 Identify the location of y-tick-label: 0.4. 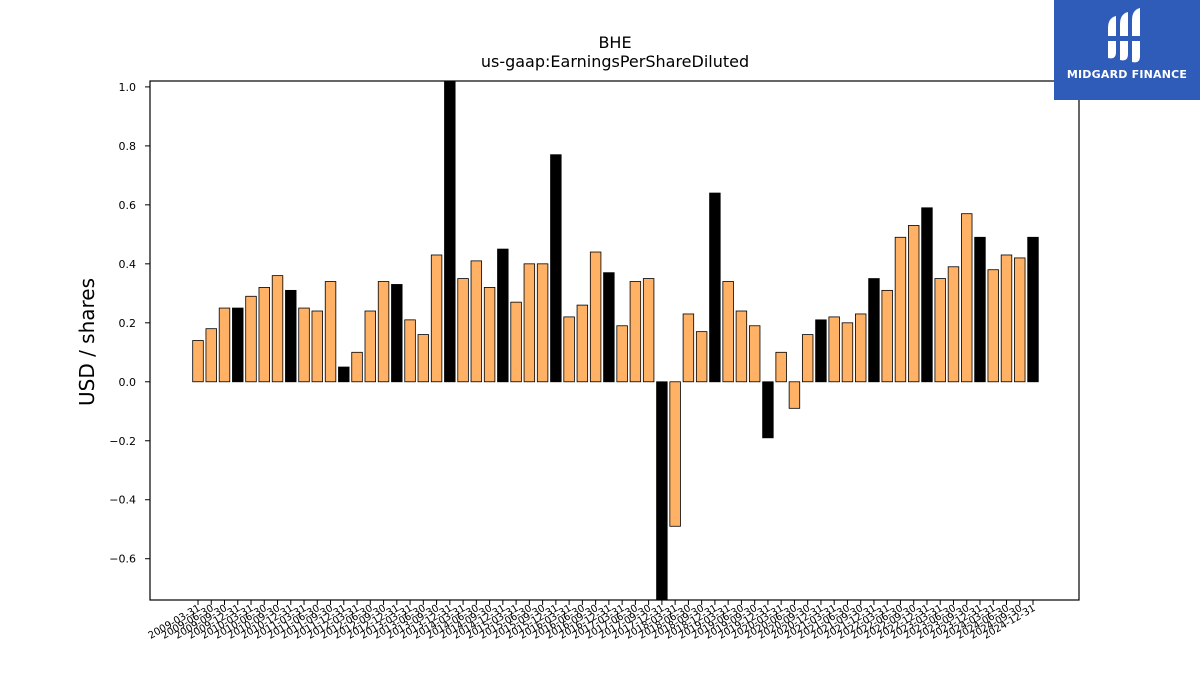
(128, 264).